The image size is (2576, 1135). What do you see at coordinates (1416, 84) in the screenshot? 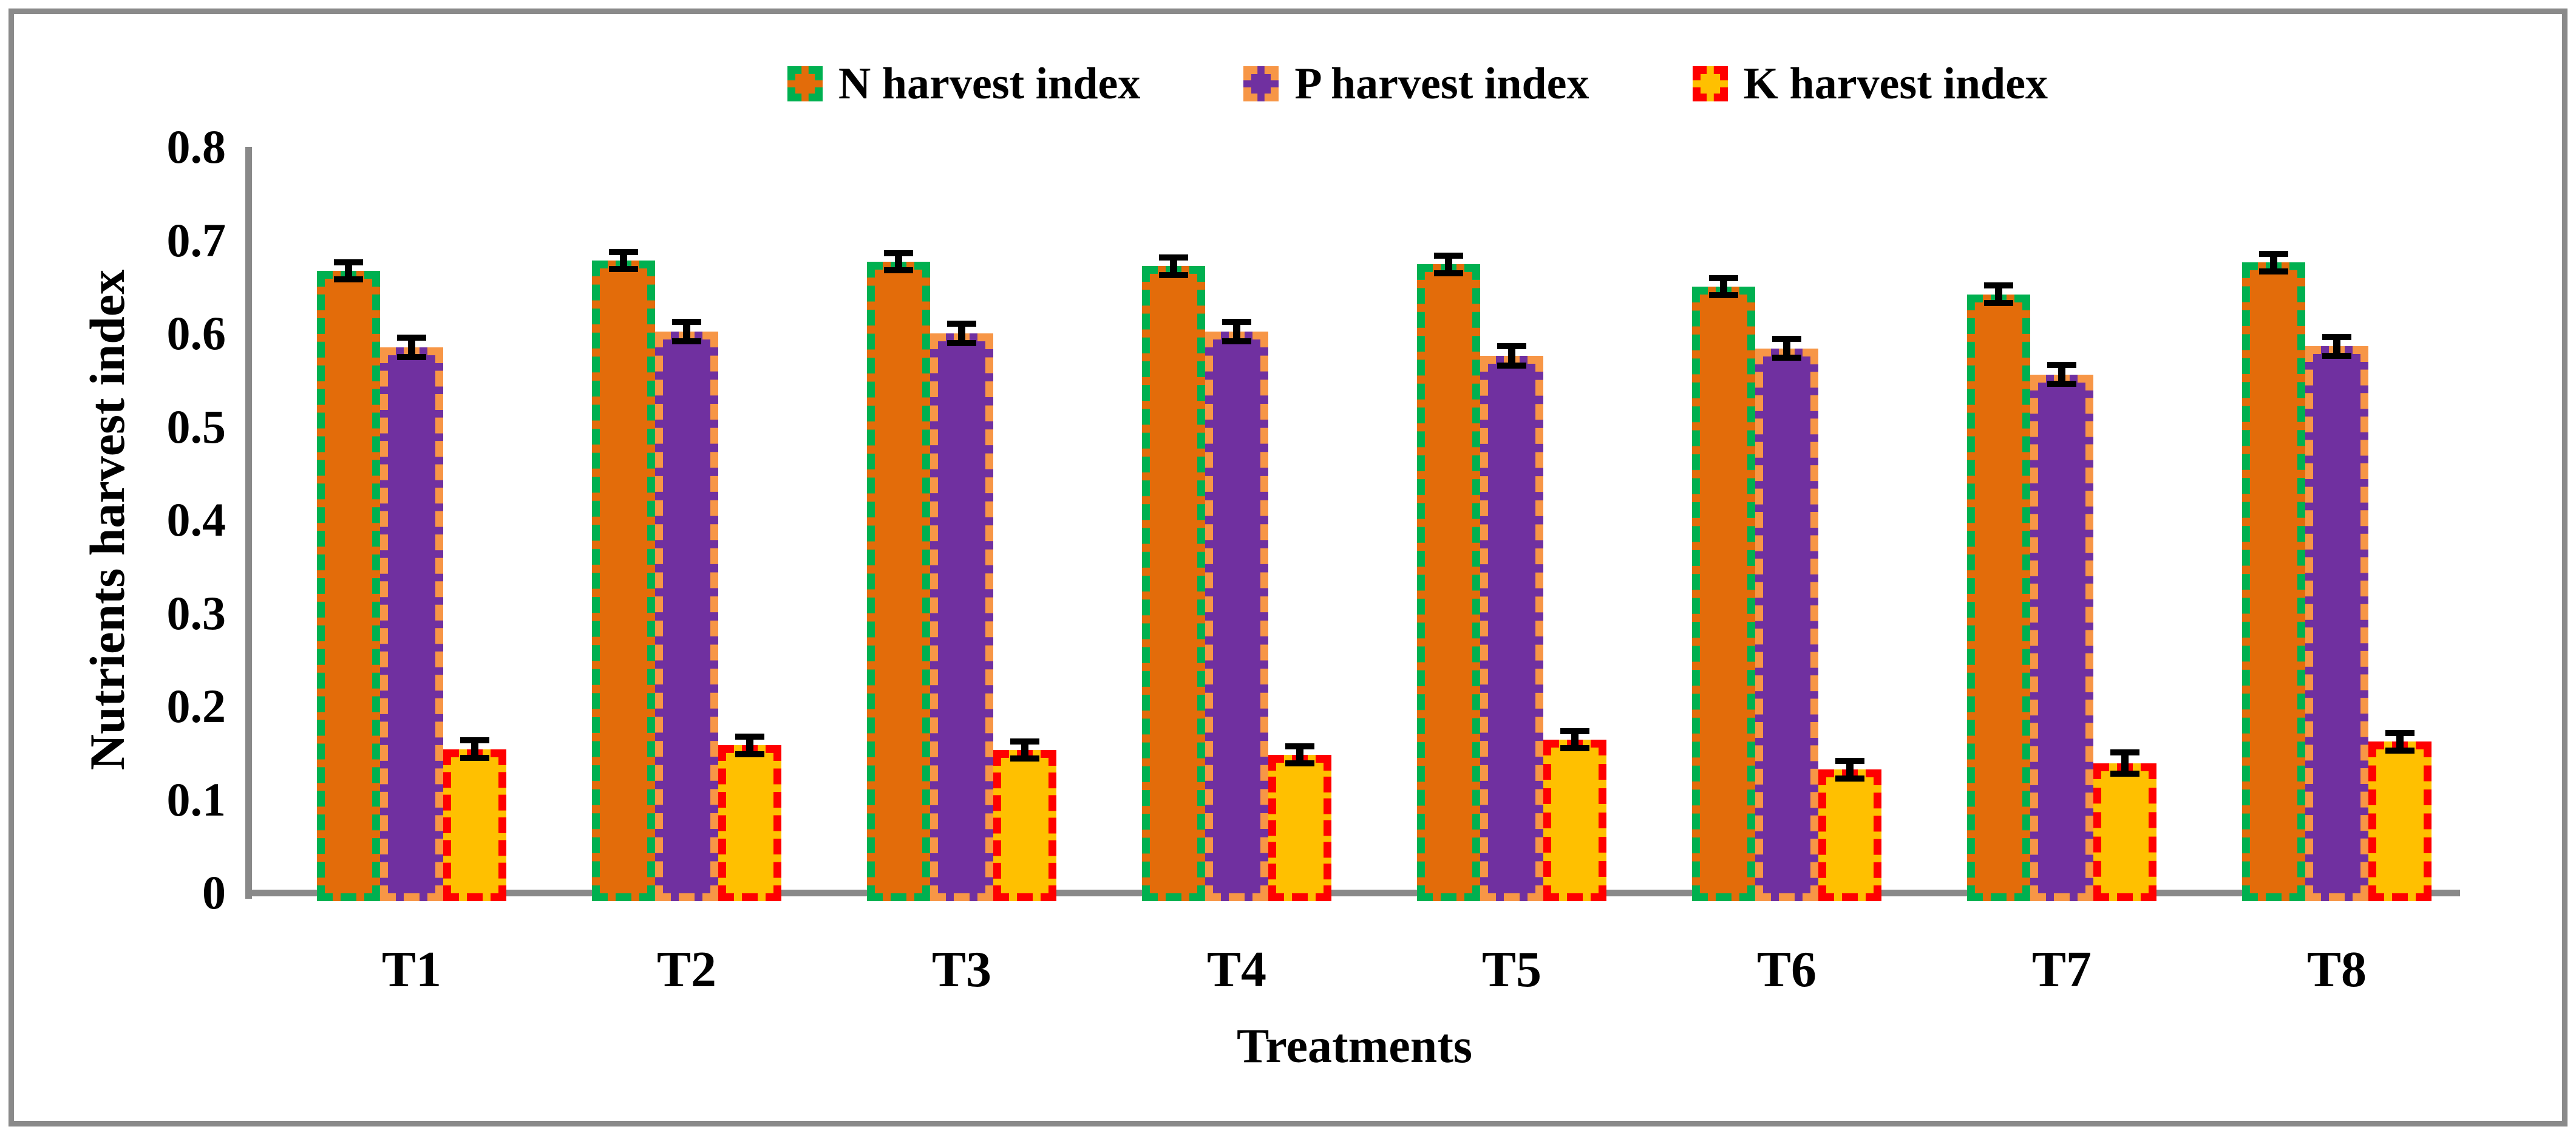
I see `legend-item-p-harvest-index: P harvest index` at bounding box center [1416, 84].